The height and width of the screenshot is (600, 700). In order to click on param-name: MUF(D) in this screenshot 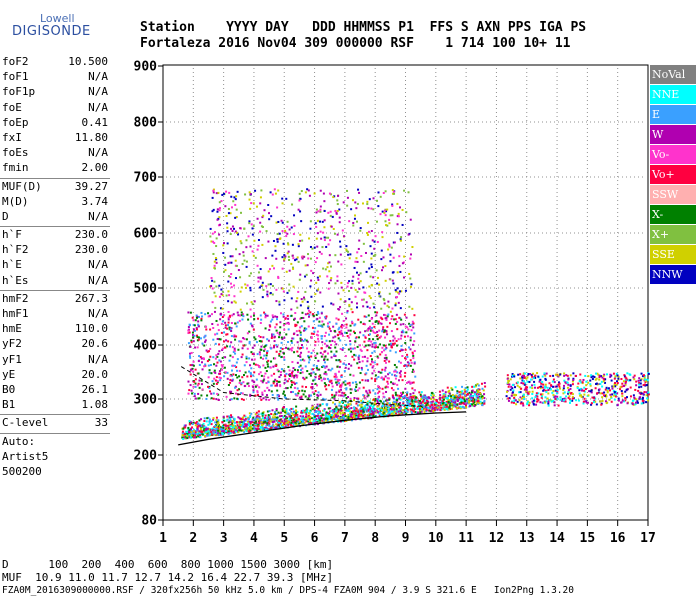, I will do `click(22, 186)`.